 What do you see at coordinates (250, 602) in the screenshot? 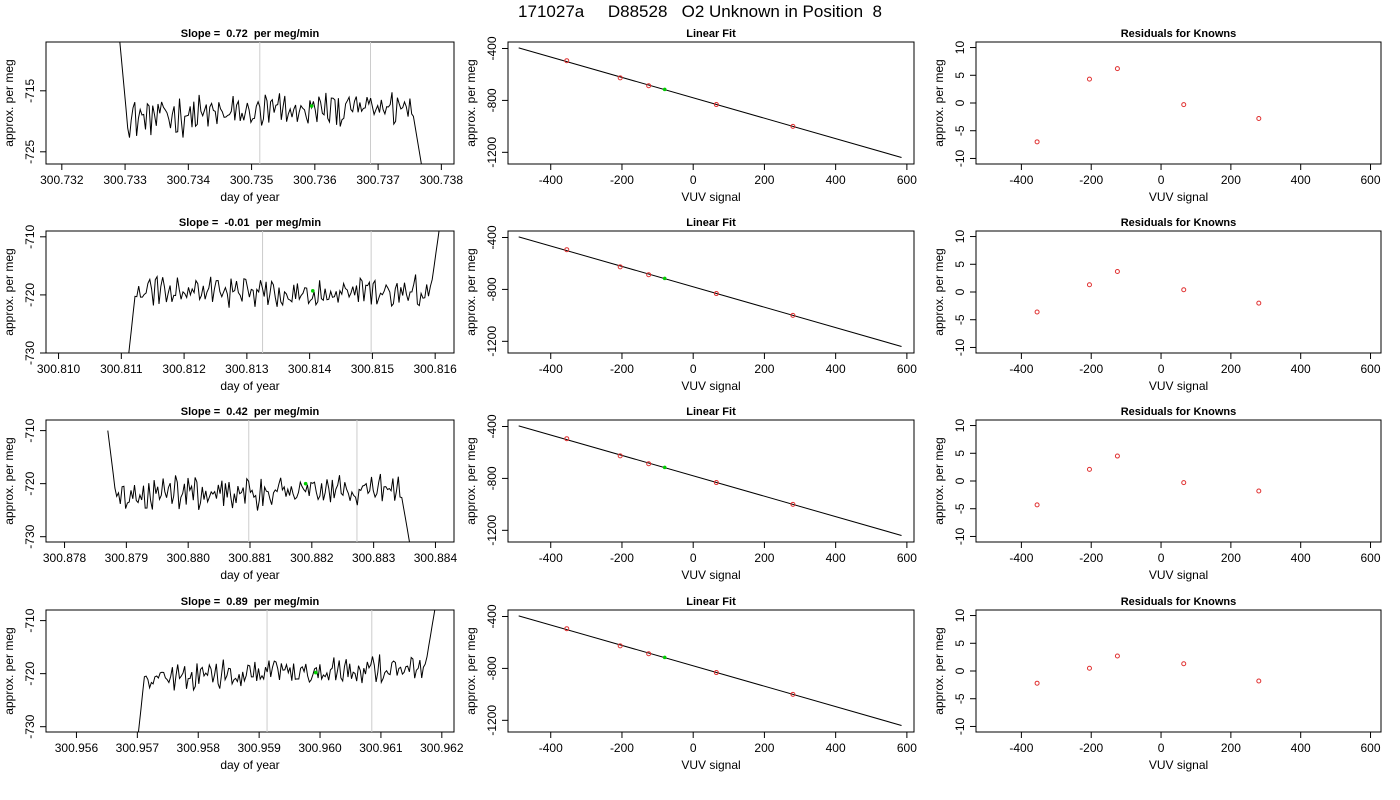
I see `panel-title: Slope = 0.89 per meg/min` at bounding box center [250, 602].